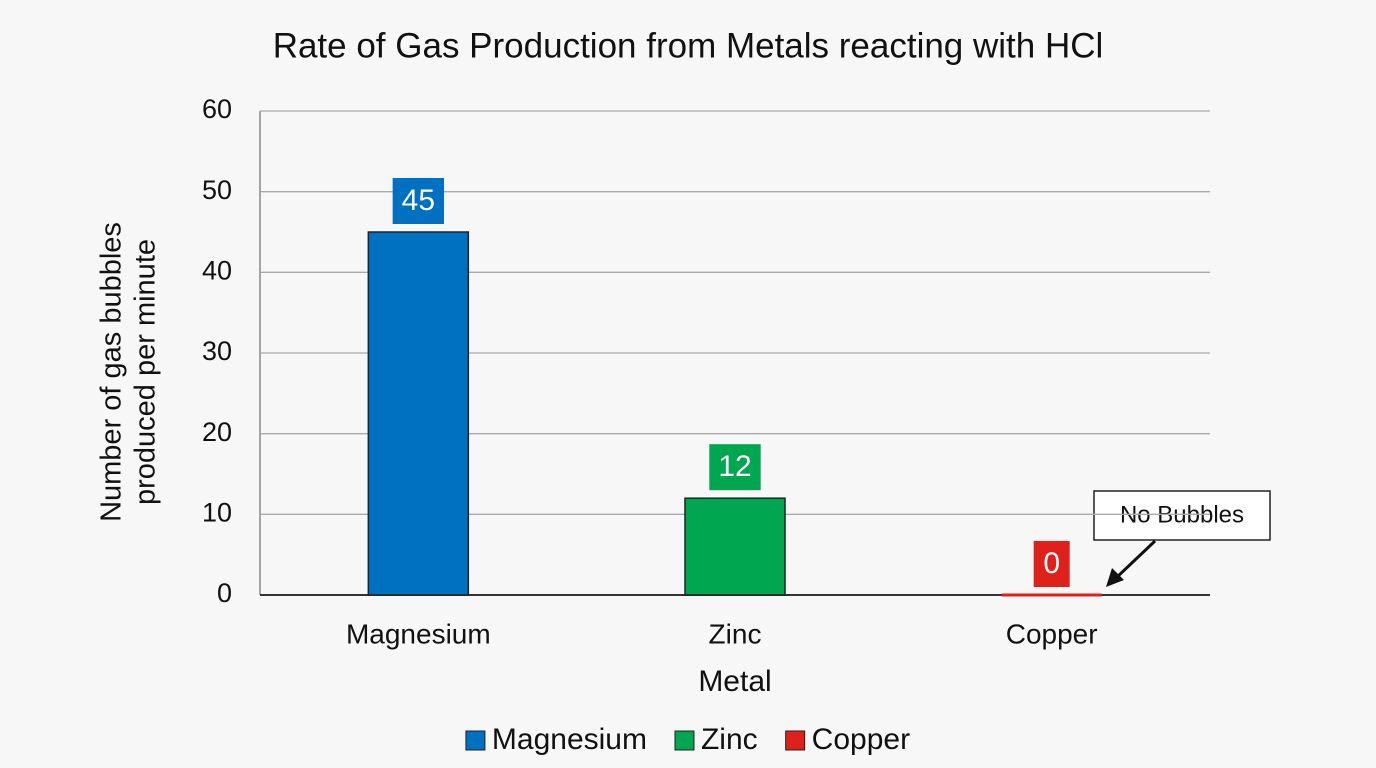 The width and height of the screenshot is (1376, 768). What do you see at coordinates (418, 633) in the screenshot?
I see `x-tick-label: Magnesium` at bounding box center [418, 633].